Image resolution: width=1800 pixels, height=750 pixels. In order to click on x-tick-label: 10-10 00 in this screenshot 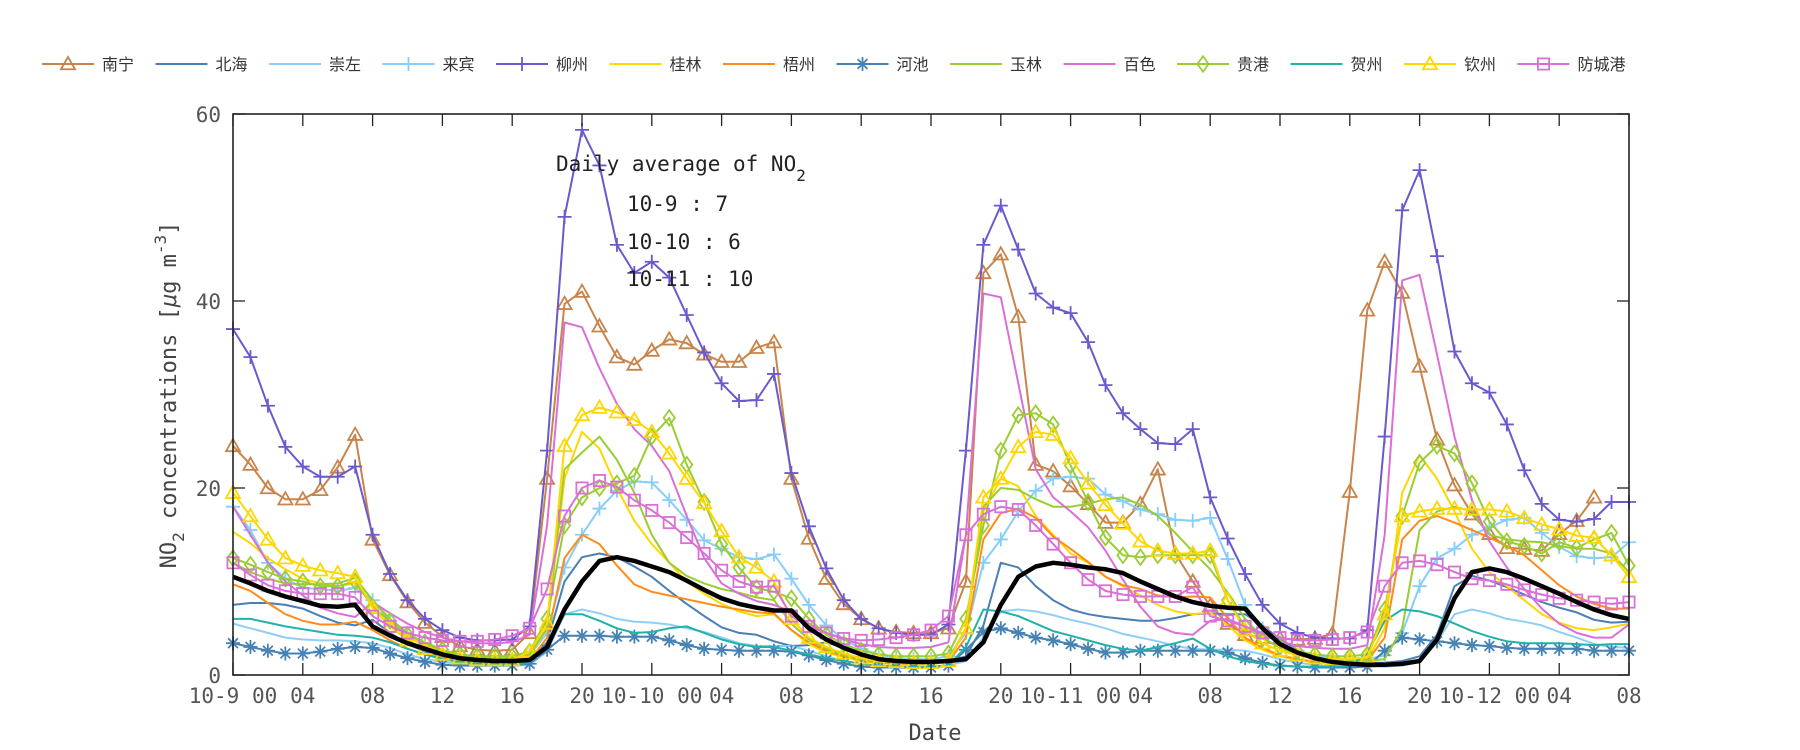, I will do `click(651, 696)`.